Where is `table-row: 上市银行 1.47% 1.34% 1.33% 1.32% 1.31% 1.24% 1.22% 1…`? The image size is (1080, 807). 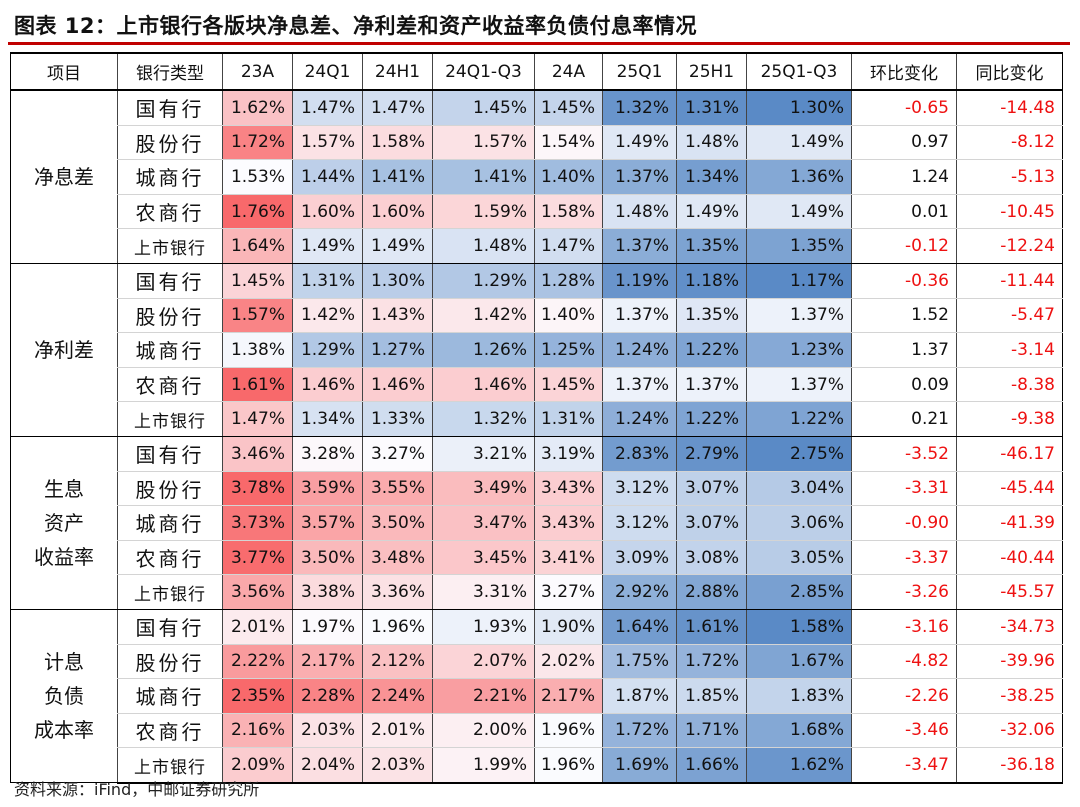
table-row: 上市银行 1.47% 1.34% 1.33% 1.32% 1.31% 1.24% 1.22% 1… is located at coordinates (537, 419).